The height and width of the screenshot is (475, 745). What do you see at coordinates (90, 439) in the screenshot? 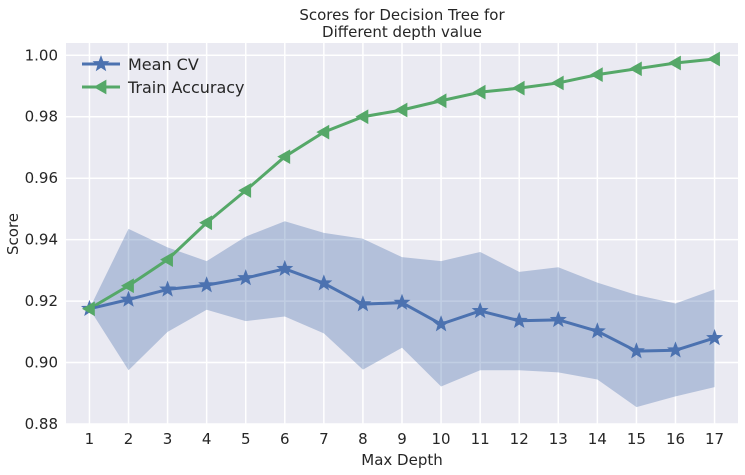
I see `x-tick-label: 1` at bounding box center [90, 439].